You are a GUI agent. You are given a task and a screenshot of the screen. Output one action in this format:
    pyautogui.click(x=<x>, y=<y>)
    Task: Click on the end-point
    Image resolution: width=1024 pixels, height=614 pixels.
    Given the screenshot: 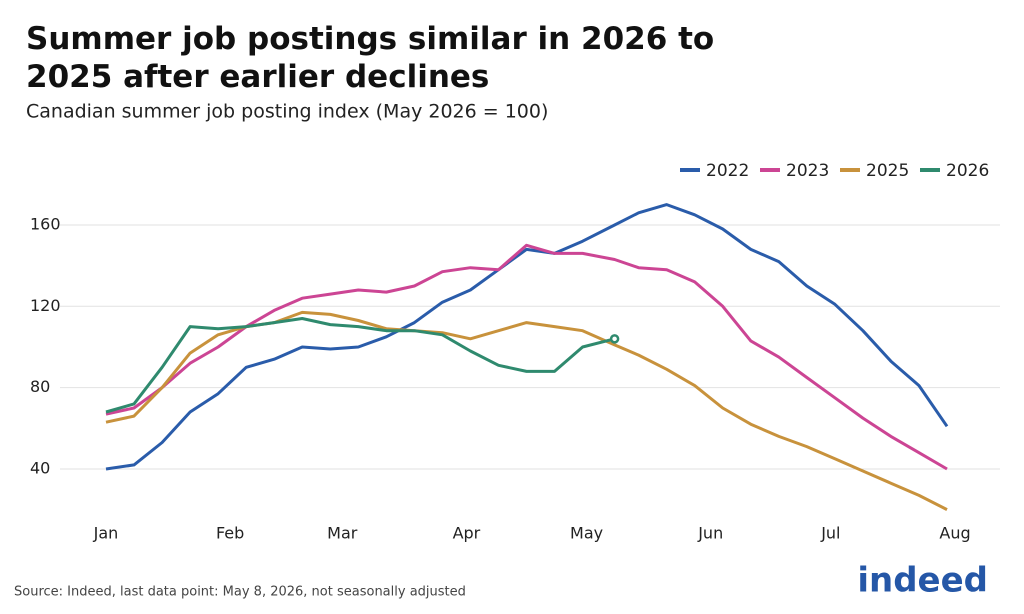 What is the action you would take?
    pyautogui.click(x=614, y=339)
    